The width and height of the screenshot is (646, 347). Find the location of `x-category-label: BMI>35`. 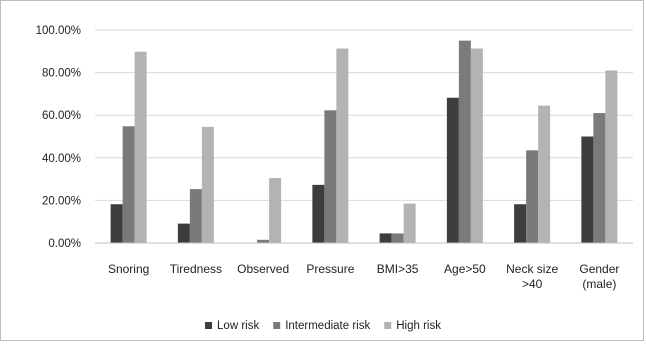

x-category-label: BMI>35 is located at coordinates (398, 269).